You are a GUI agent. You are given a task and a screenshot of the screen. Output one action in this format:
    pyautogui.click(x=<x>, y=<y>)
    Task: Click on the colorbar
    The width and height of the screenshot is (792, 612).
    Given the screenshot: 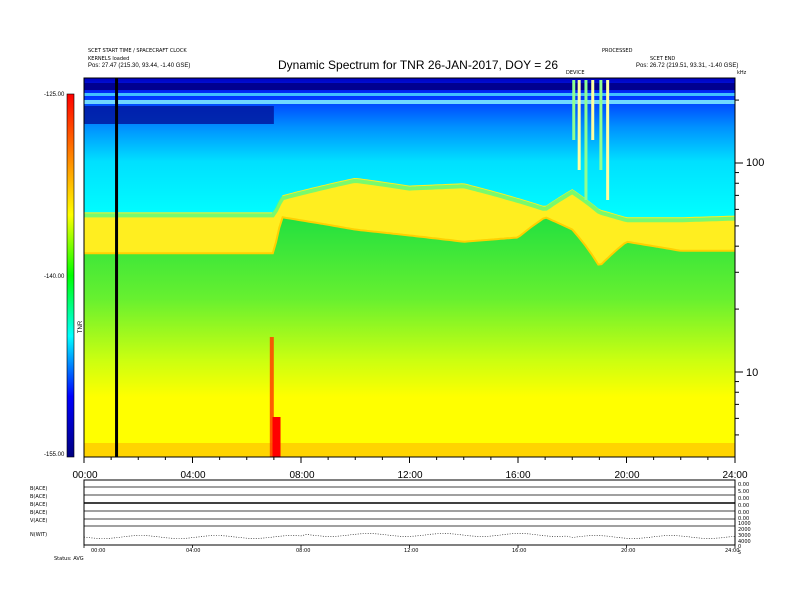 What is the action you would take?
    pyautogui.click(x=70, y=275)
    